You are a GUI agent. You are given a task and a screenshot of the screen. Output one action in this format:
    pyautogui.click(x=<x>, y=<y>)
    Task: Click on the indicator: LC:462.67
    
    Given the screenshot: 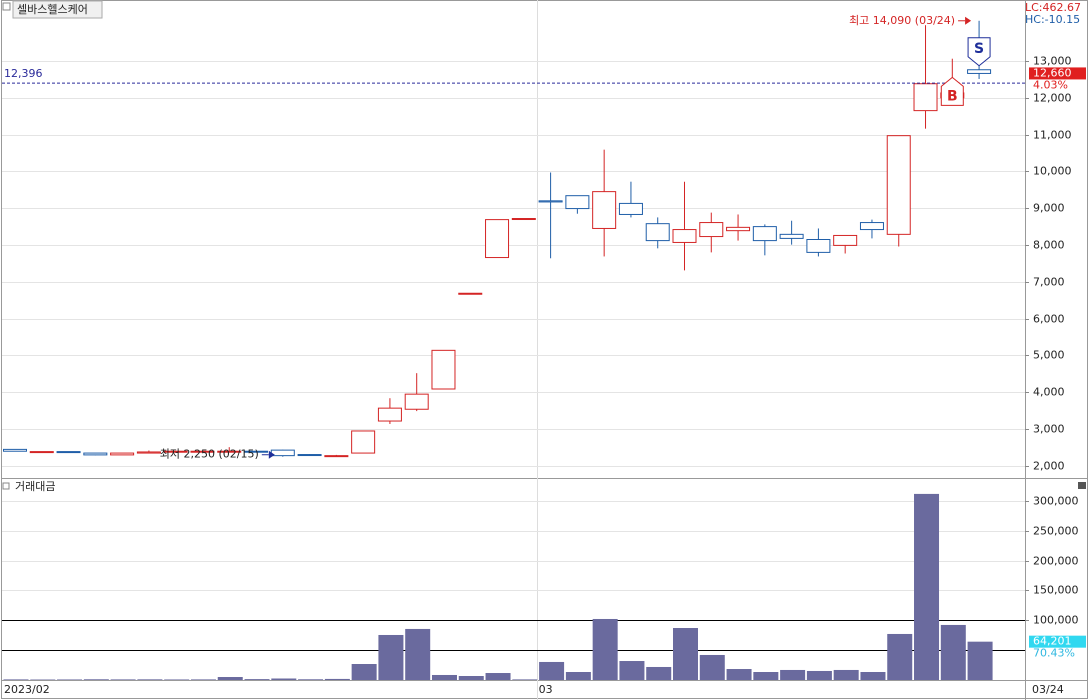 What is the action you would take?
    pyautogui.click(x=1053, y=7)
    